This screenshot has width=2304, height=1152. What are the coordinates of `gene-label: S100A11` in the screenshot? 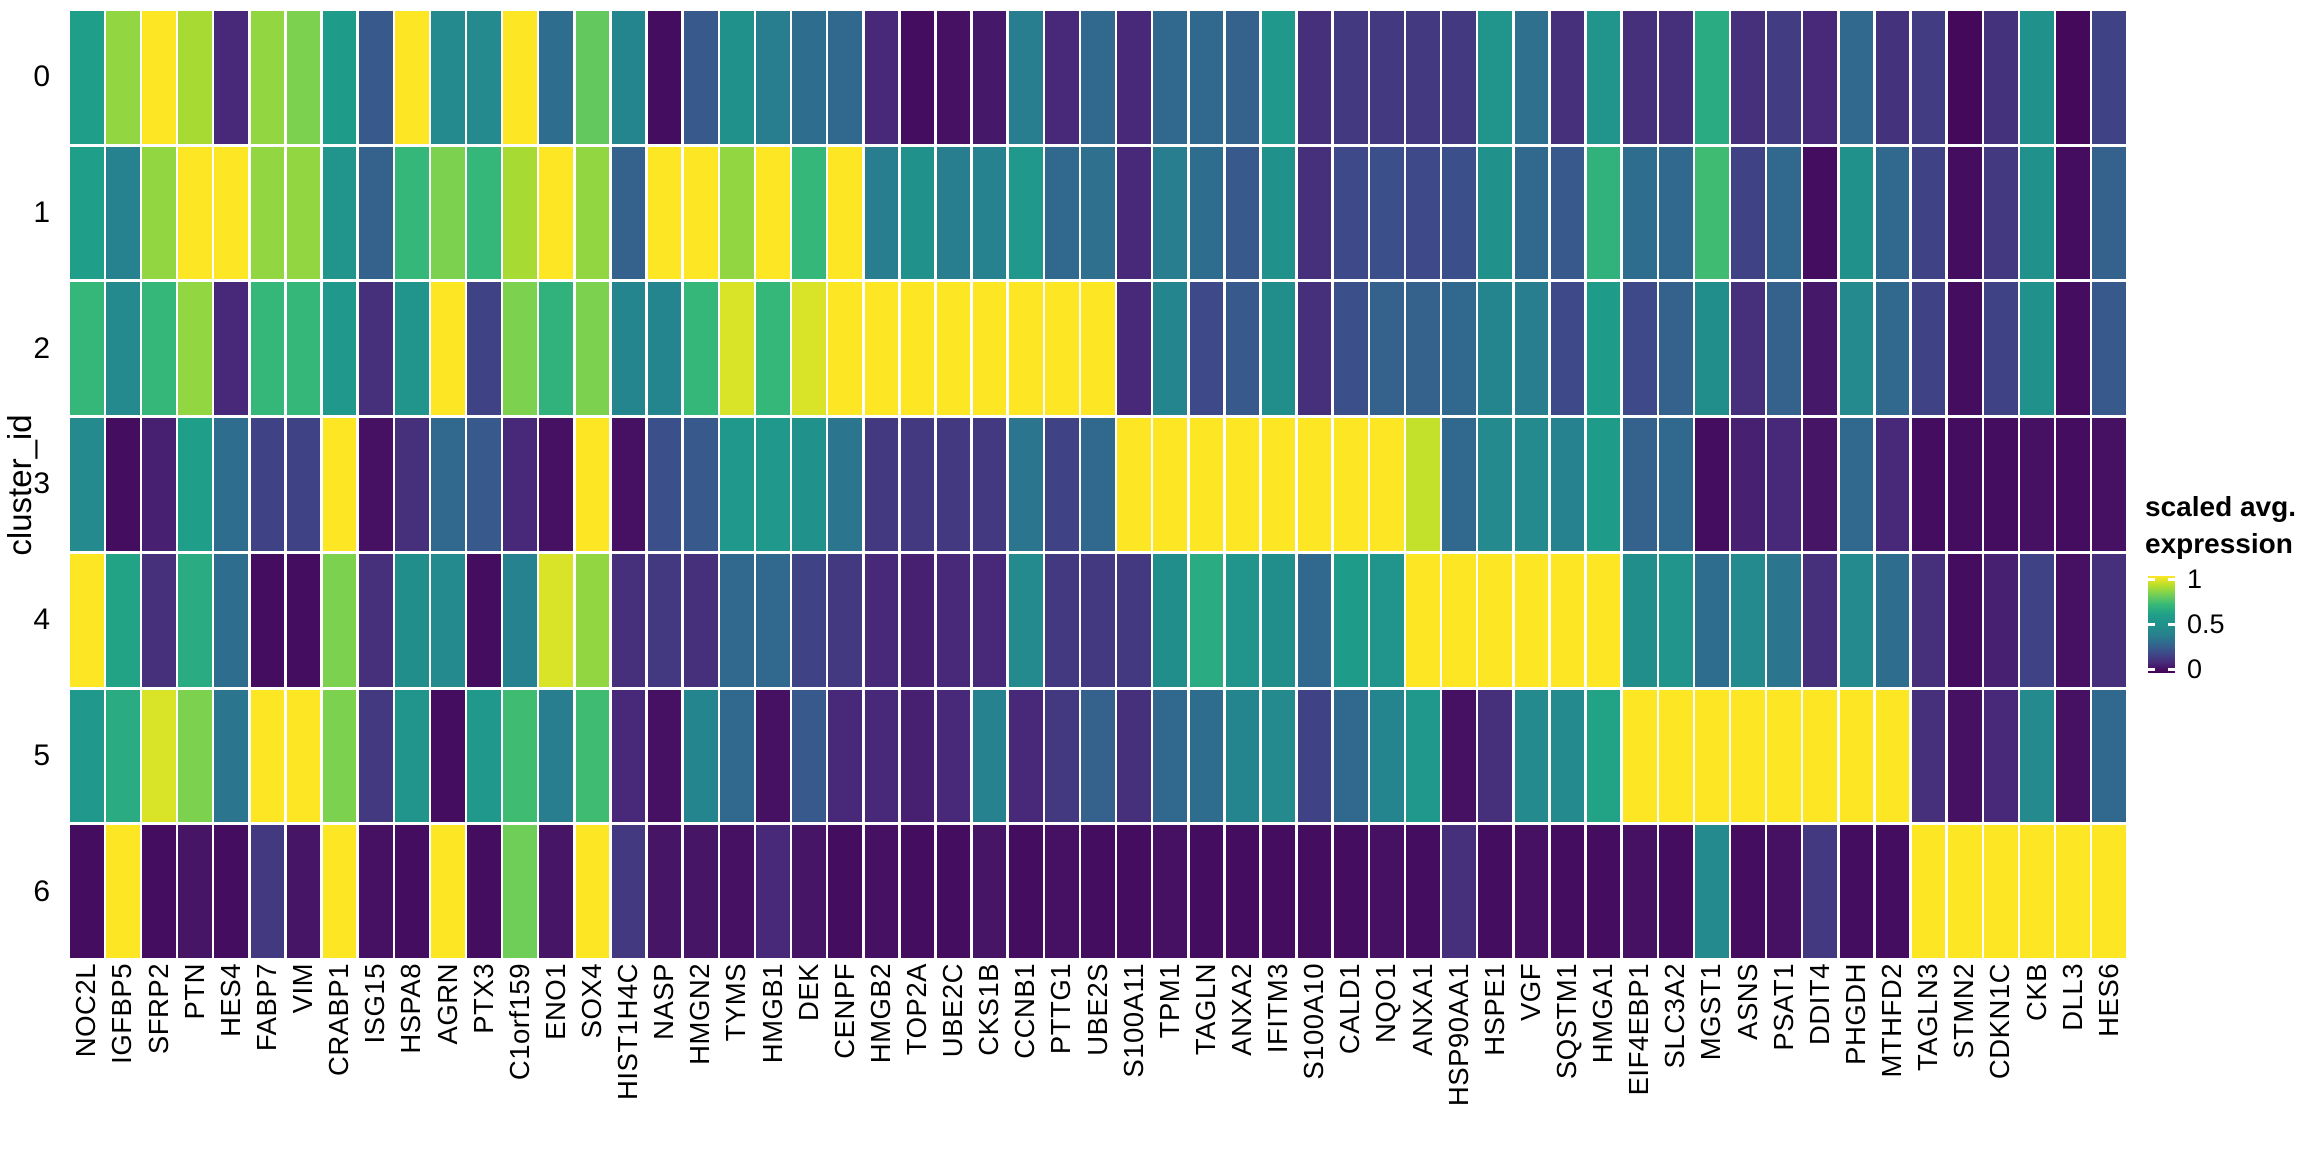 It's located at (1133, 1020).